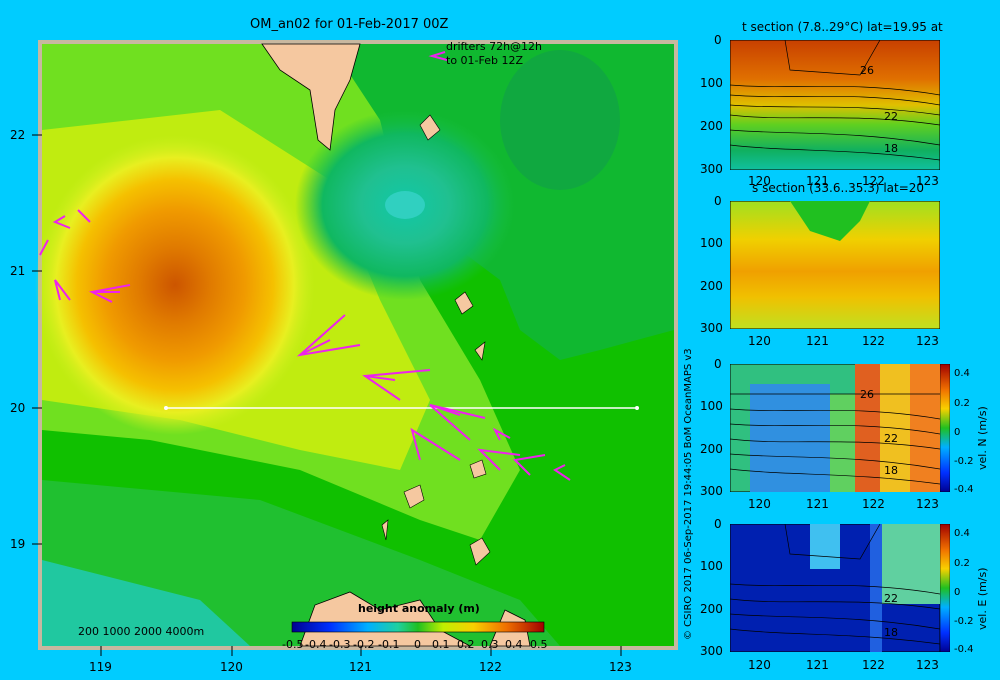  I want to click on ve-x-123: 123, so click(927, 665).